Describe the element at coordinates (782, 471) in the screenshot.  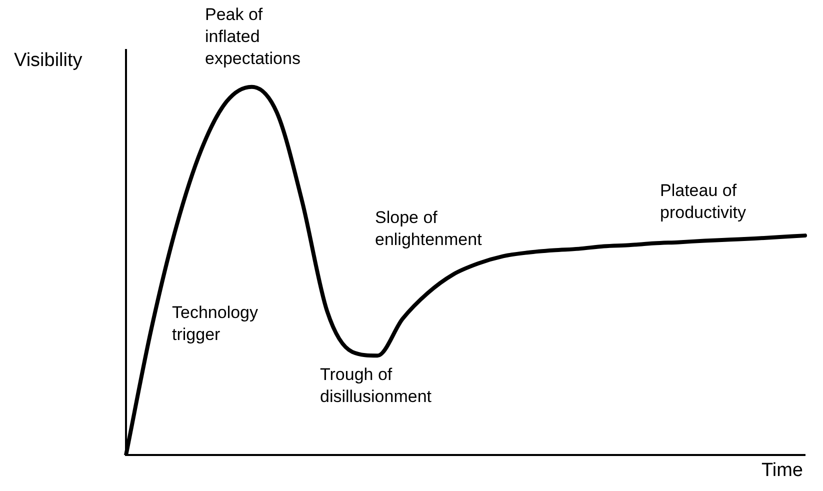
I see `x-axis-title: Time` at that location.